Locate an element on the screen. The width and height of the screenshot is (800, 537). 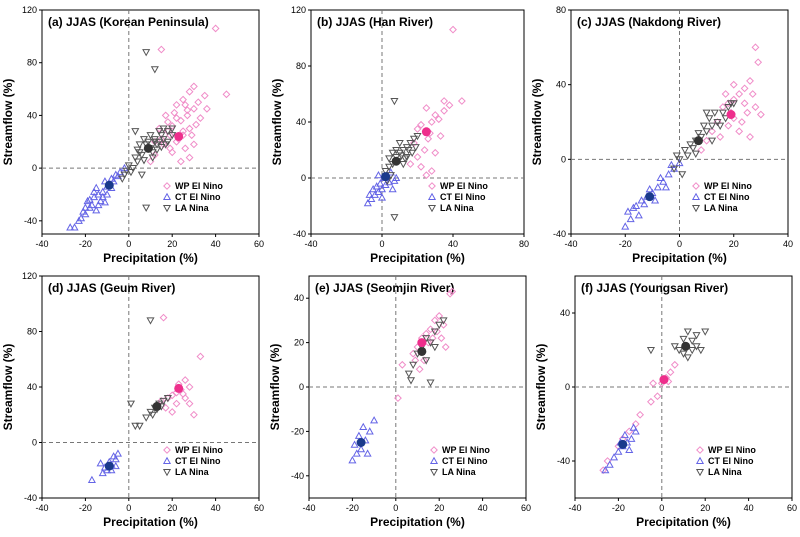
y-tick-label: 80 is located at coordinates (561, 10).